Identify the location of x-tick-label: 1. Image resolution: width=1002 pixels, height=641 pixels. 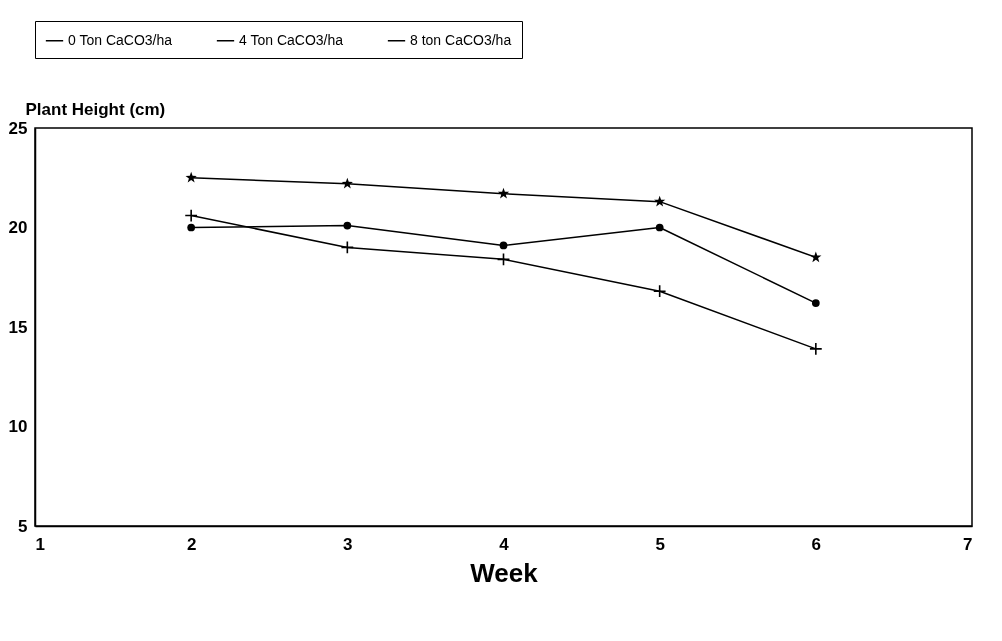
(40, 544).